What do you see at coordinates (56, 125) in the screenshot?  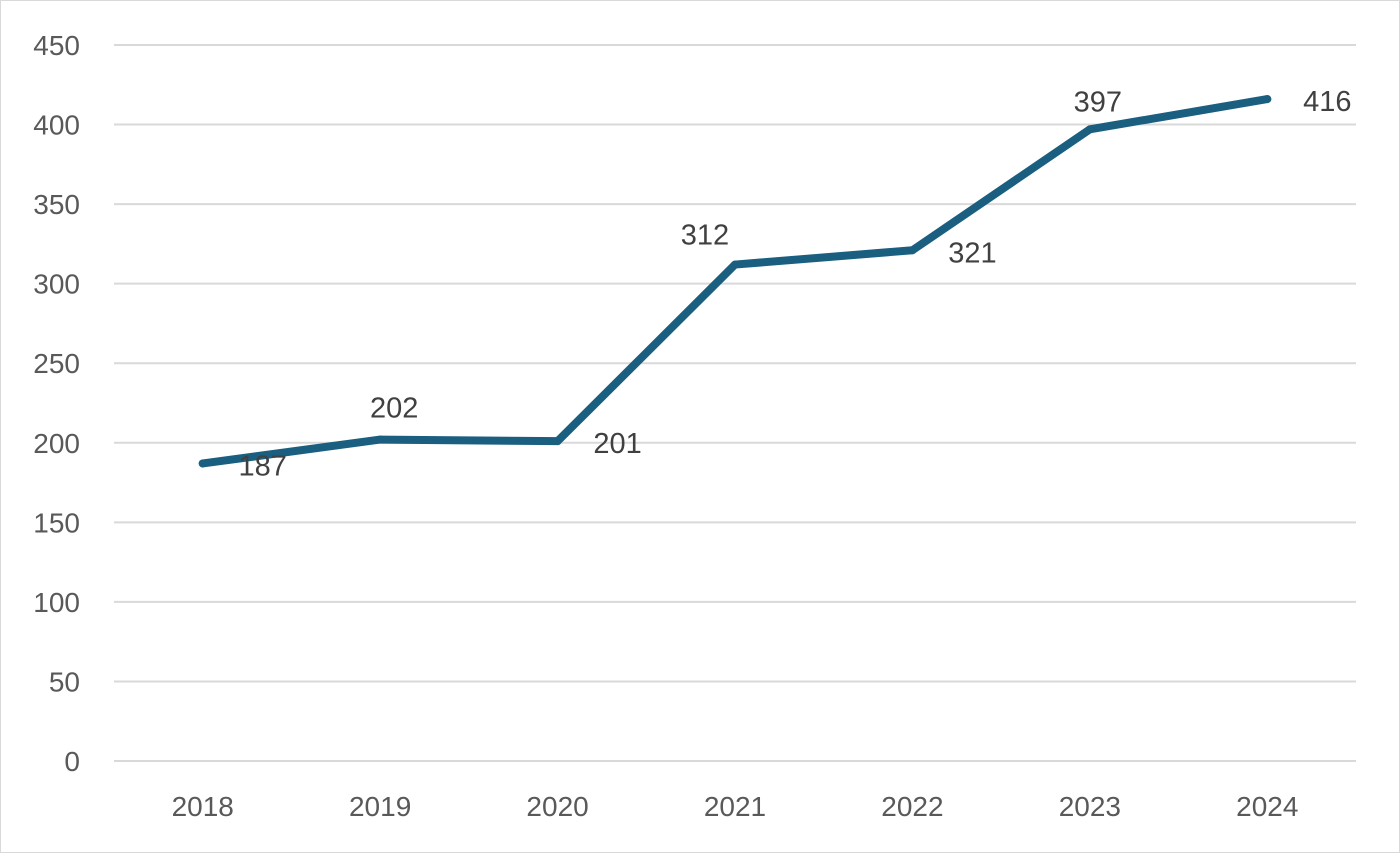 I see `y-tick-label: 400` at bounding box center [56, 125].